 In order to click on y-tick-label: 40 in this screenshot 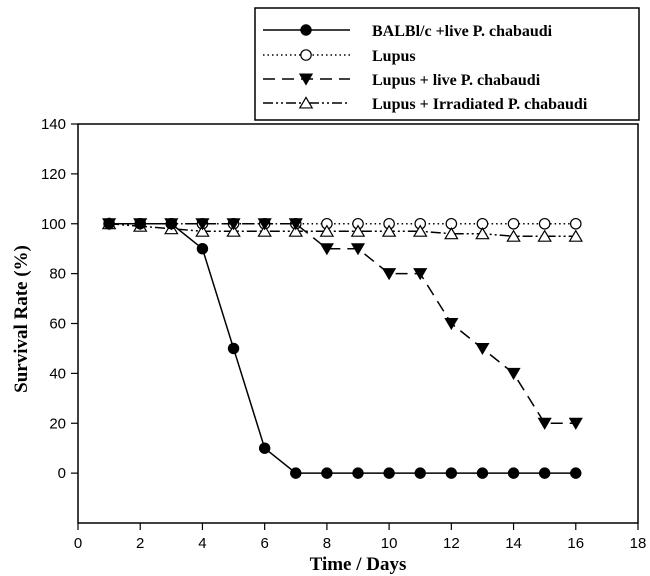, I will do `click(57, 373)`.